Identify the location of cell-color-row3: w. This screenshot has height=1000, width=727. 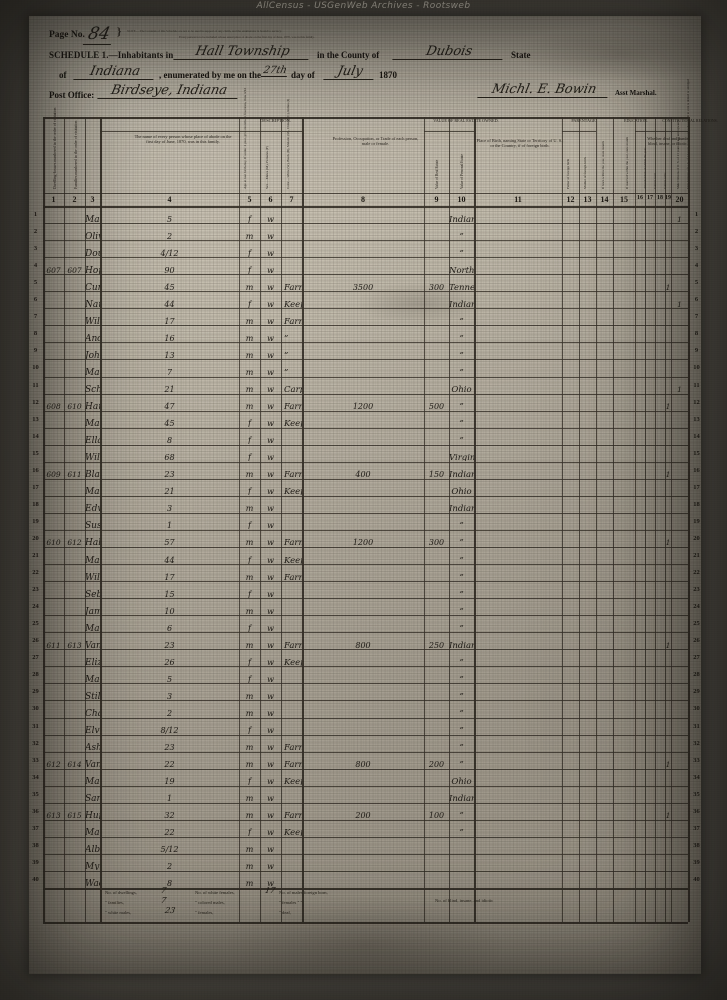
(270, 250).